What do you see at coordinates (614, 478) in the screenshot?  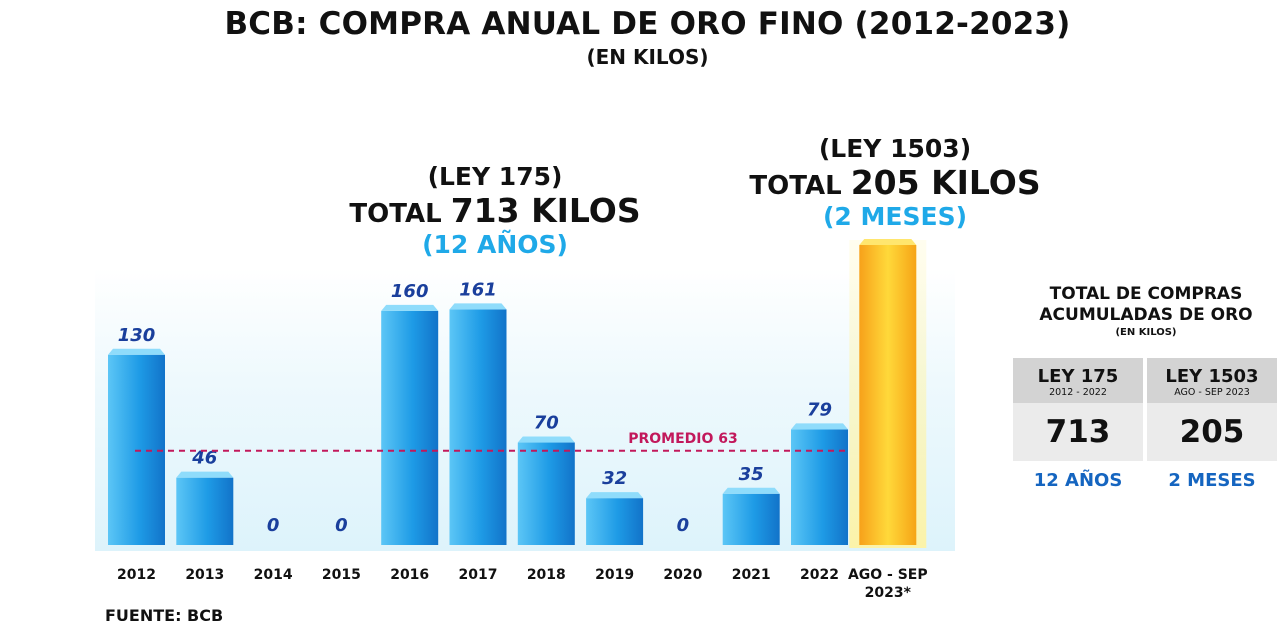 I see `bar-value-label: 32` at bounding box center [614, 478].